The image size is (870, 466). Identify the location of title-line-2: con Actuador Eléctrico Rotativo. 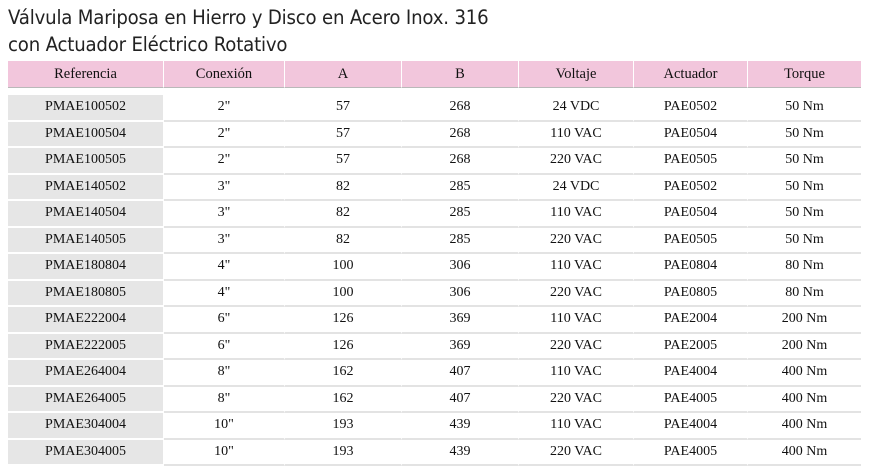
(405, 44).